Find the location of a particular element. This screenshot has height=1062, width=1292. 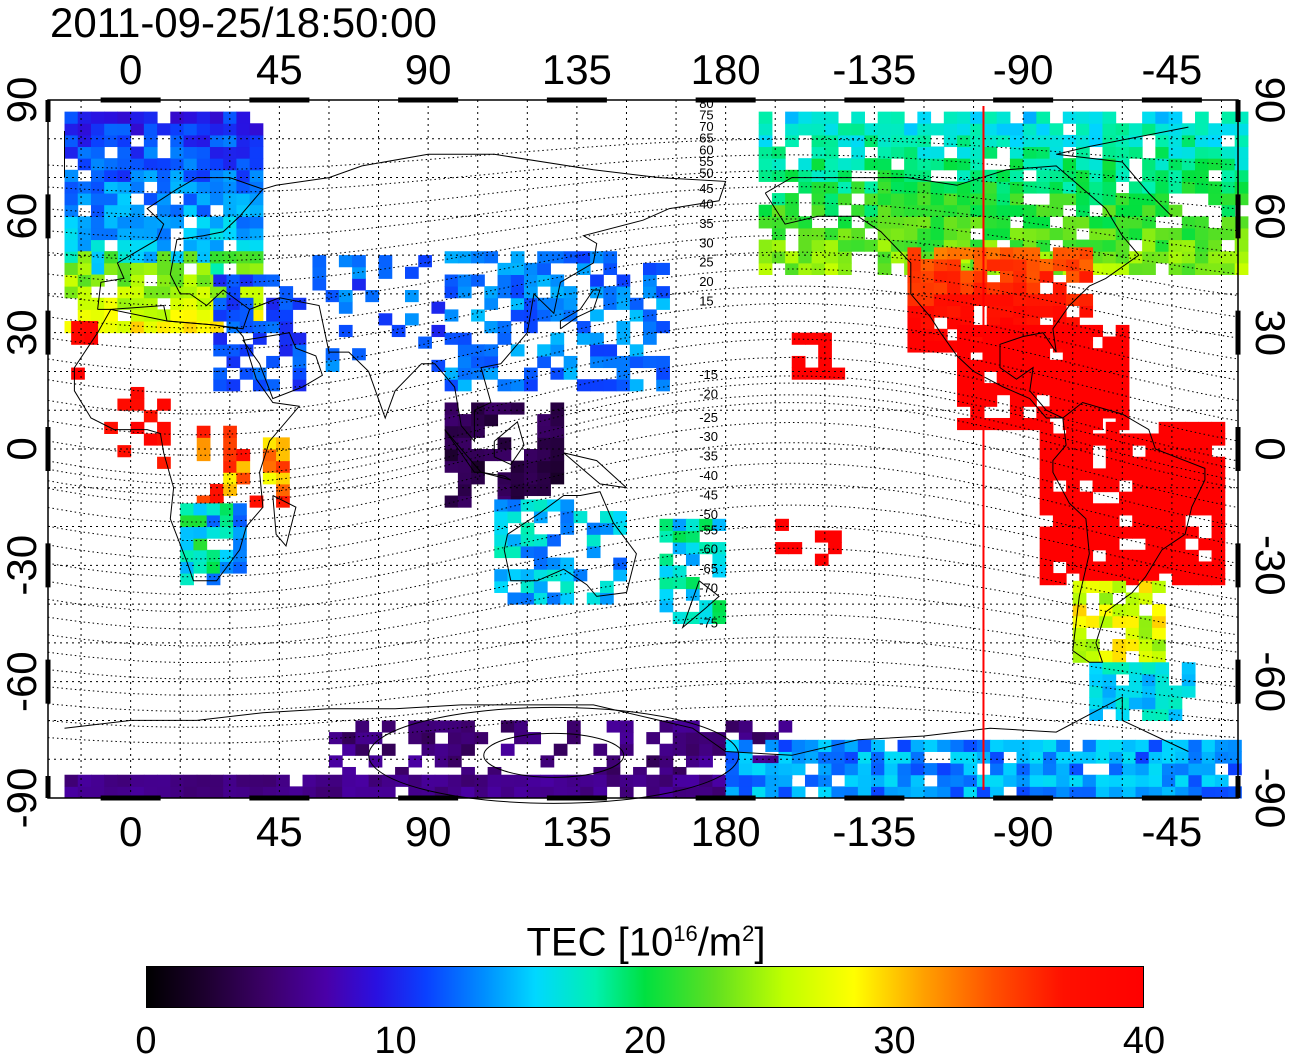

mlat-label: -20 is located at coordinates (708, 394).